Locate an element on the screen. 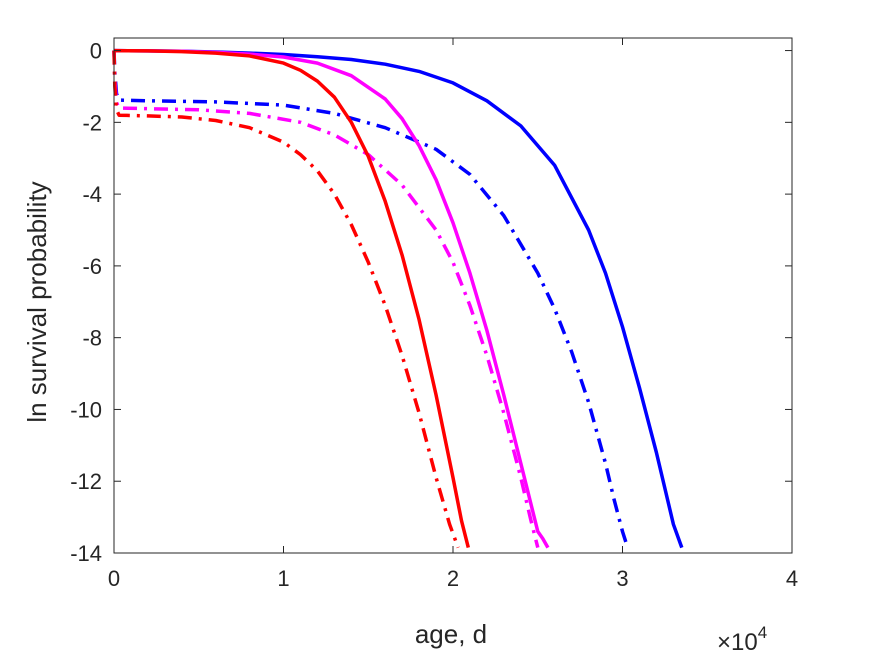 The width and height of the screenshot is (875, 656). x-axis-multiplier: ×10⁴ is located at coordinates (742, 639).